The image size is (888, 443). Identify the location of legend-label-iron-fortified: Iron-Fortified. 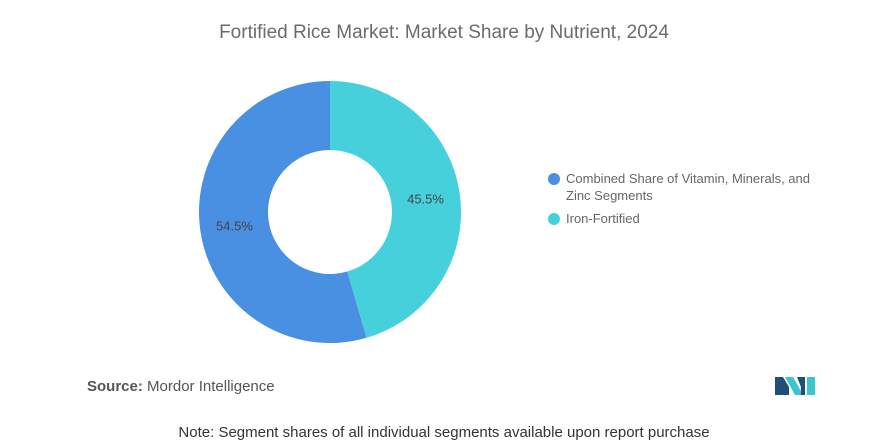
(603, 218).